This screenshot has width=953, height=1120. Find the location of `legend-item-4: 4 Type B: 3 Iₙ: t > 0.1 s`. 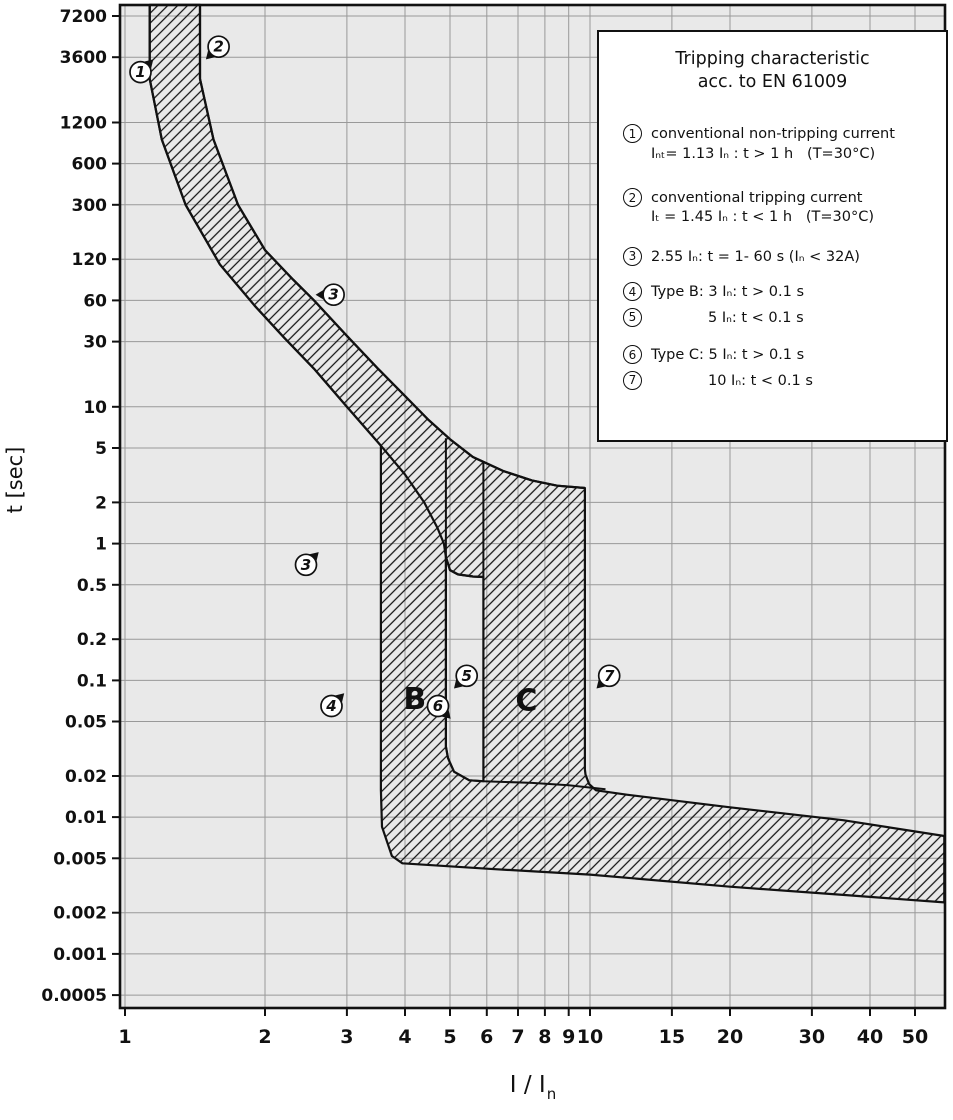

legend-item-4: 4 Type B: 3 Iₙ: t > 0.1 s is located at coordinates (781, 292).